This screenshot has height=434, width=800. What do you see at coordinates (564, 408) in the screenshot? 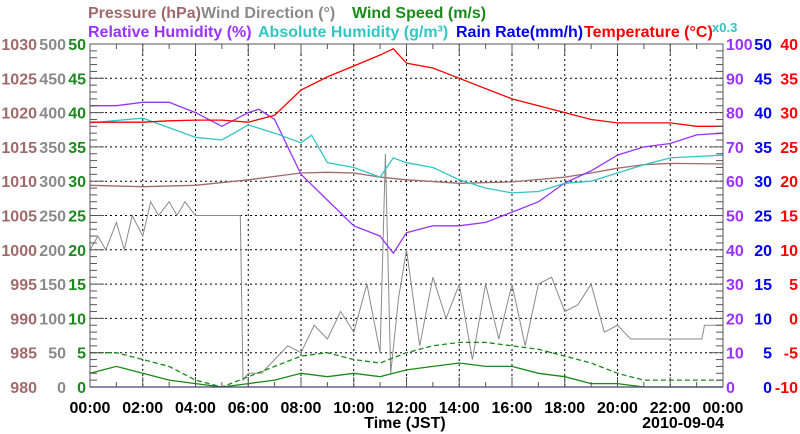
I see `x-tick-label: 18:00` at bounding box center [564, 408].